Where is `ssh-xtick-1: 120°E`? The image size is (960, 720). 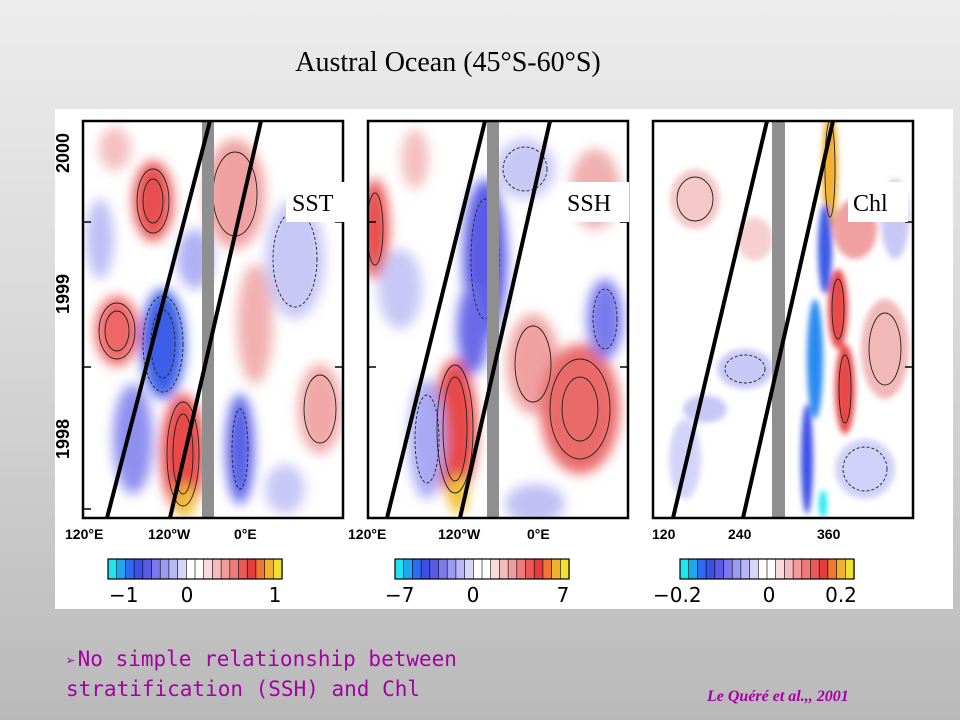
ssh-xtick-1: 120°E is located at coordinates (367, 534).